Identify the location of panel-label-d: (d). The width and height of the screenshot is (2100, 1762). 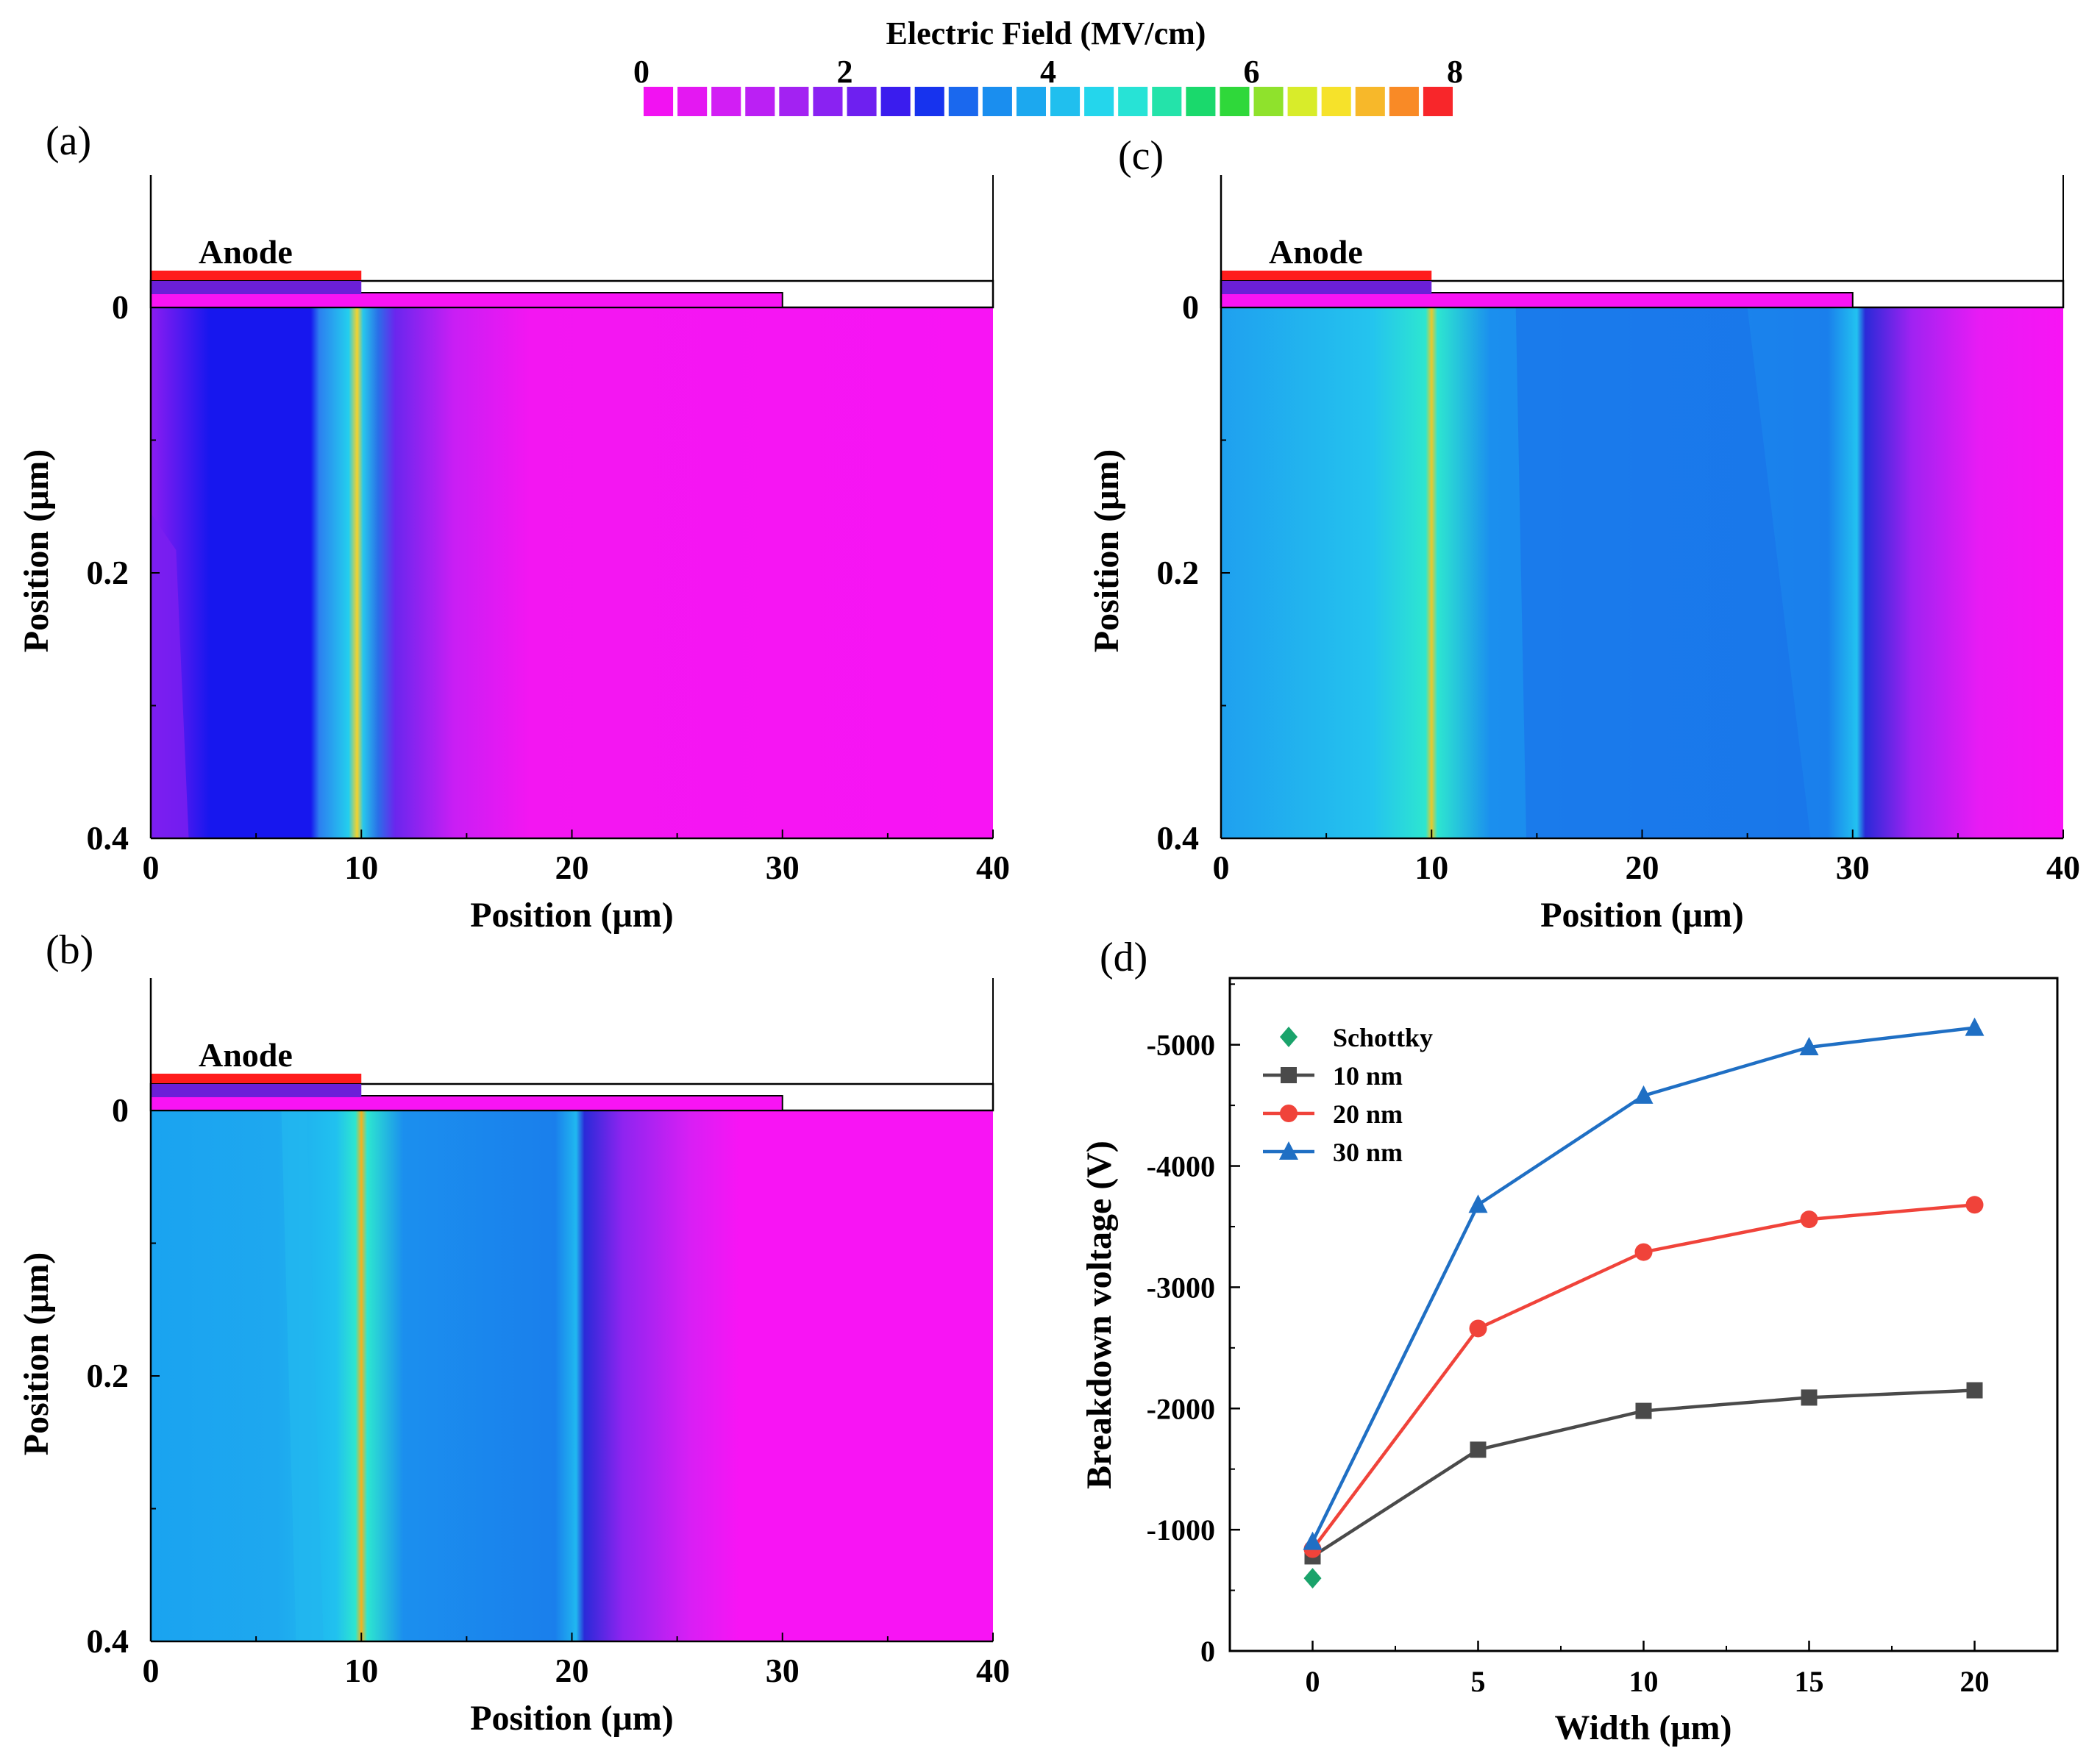
(1123, 957).